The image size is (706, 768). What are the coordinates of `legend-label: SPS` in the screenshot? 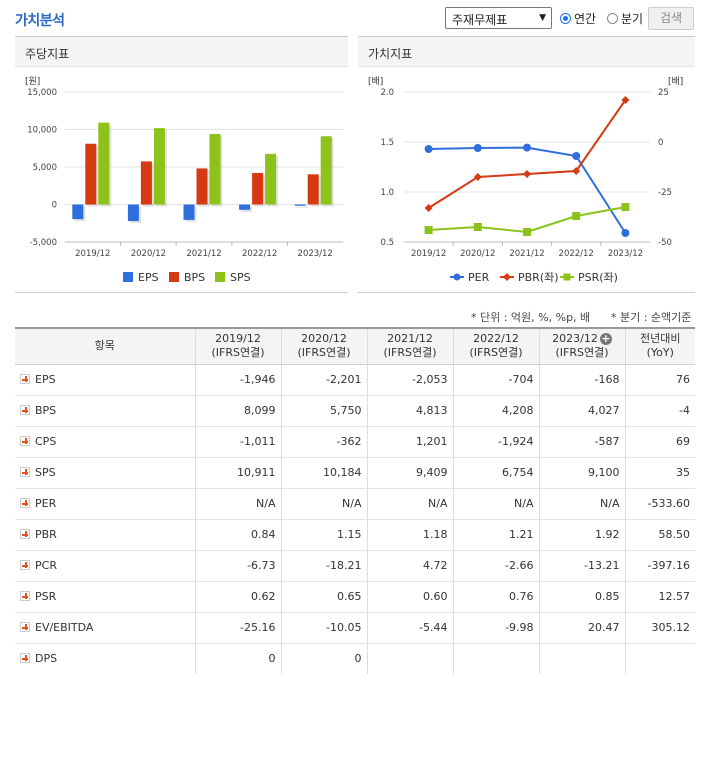 It's located at (240, 277).